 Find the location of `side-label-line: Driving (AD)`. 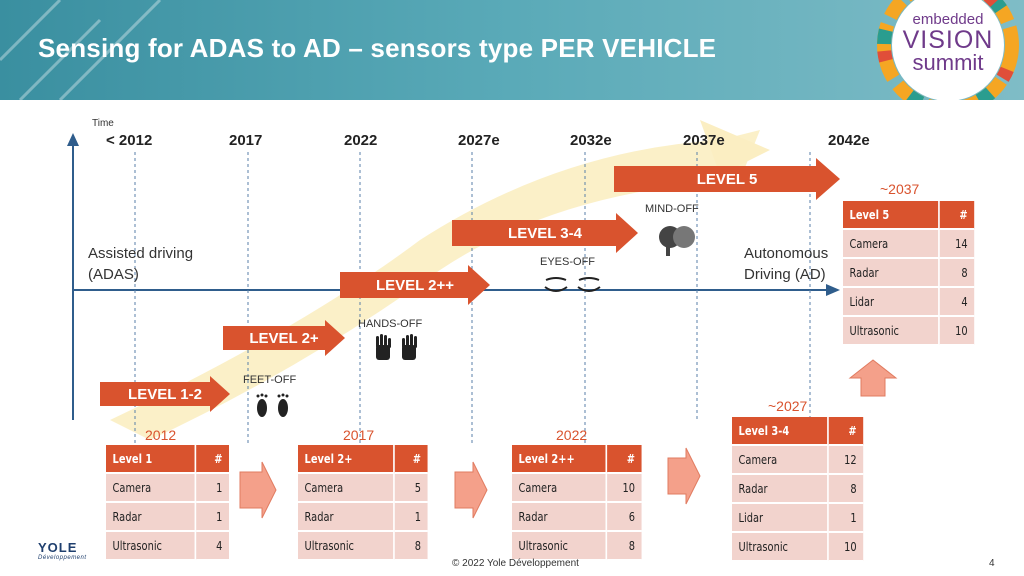

side-label-line: Driving (AD) is located at coordinates (785, 274).